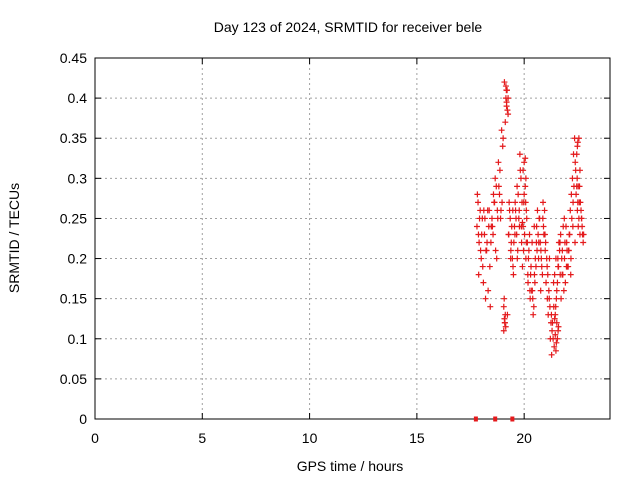 The image size is (640, 480). What do you see at coordinates (73, 379) in the screenshot?
I see `y-tick-label: 0.05` at bounding box center [73, 379].